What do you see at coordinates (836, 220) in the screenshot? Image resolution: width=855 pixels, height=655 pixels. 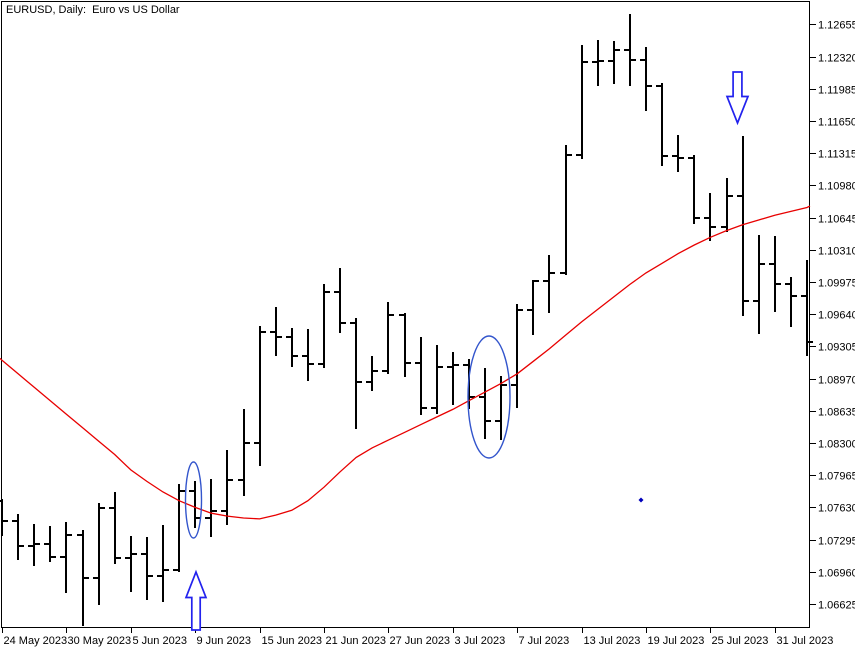 I see `price-axis-label: 1.10645` at bounding box center [836, 220].